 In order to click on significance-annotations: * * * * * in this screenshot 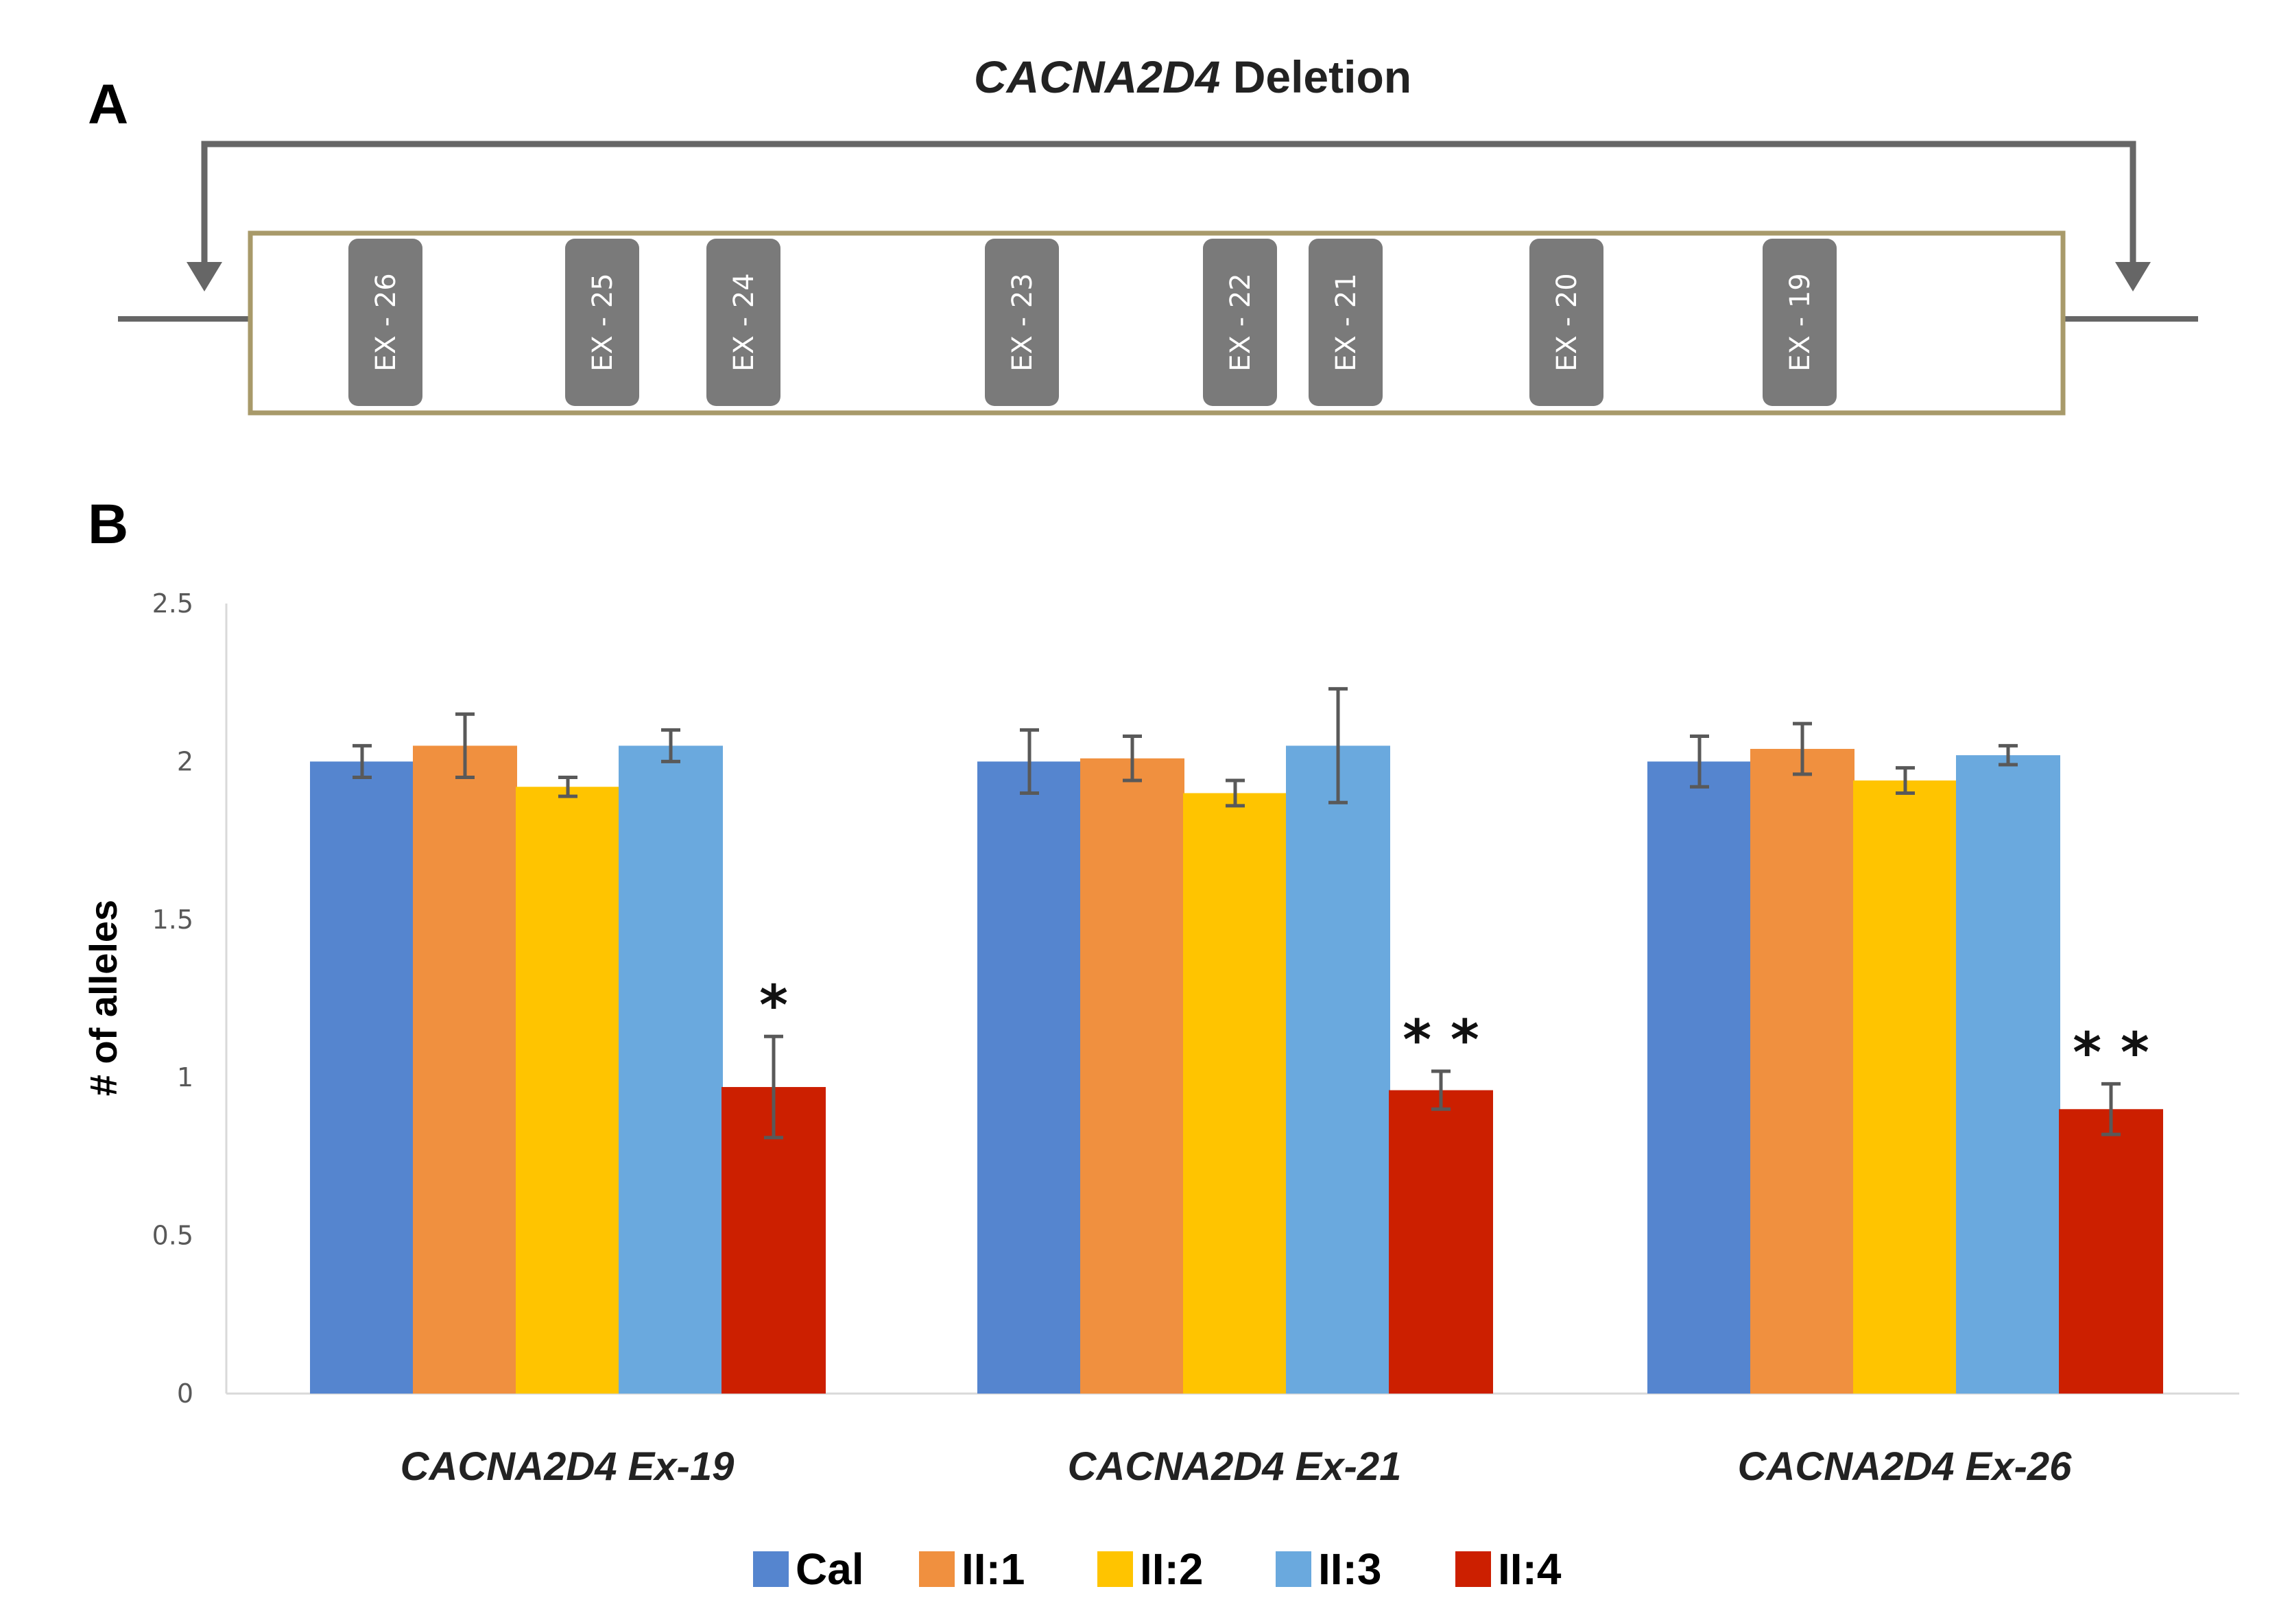, I will do `click(1454, 1028)`.